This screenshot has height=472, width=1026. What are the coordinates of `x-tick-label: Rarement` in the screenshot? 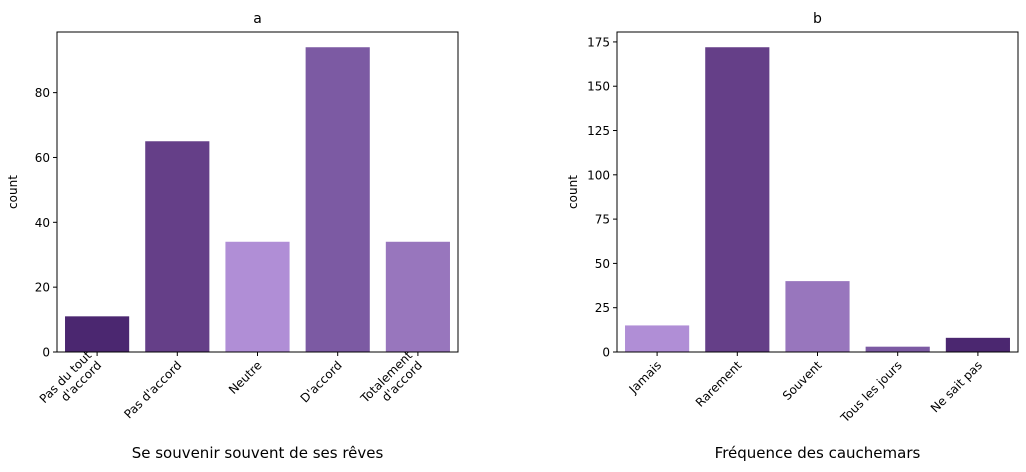 It's located at (719, 384).